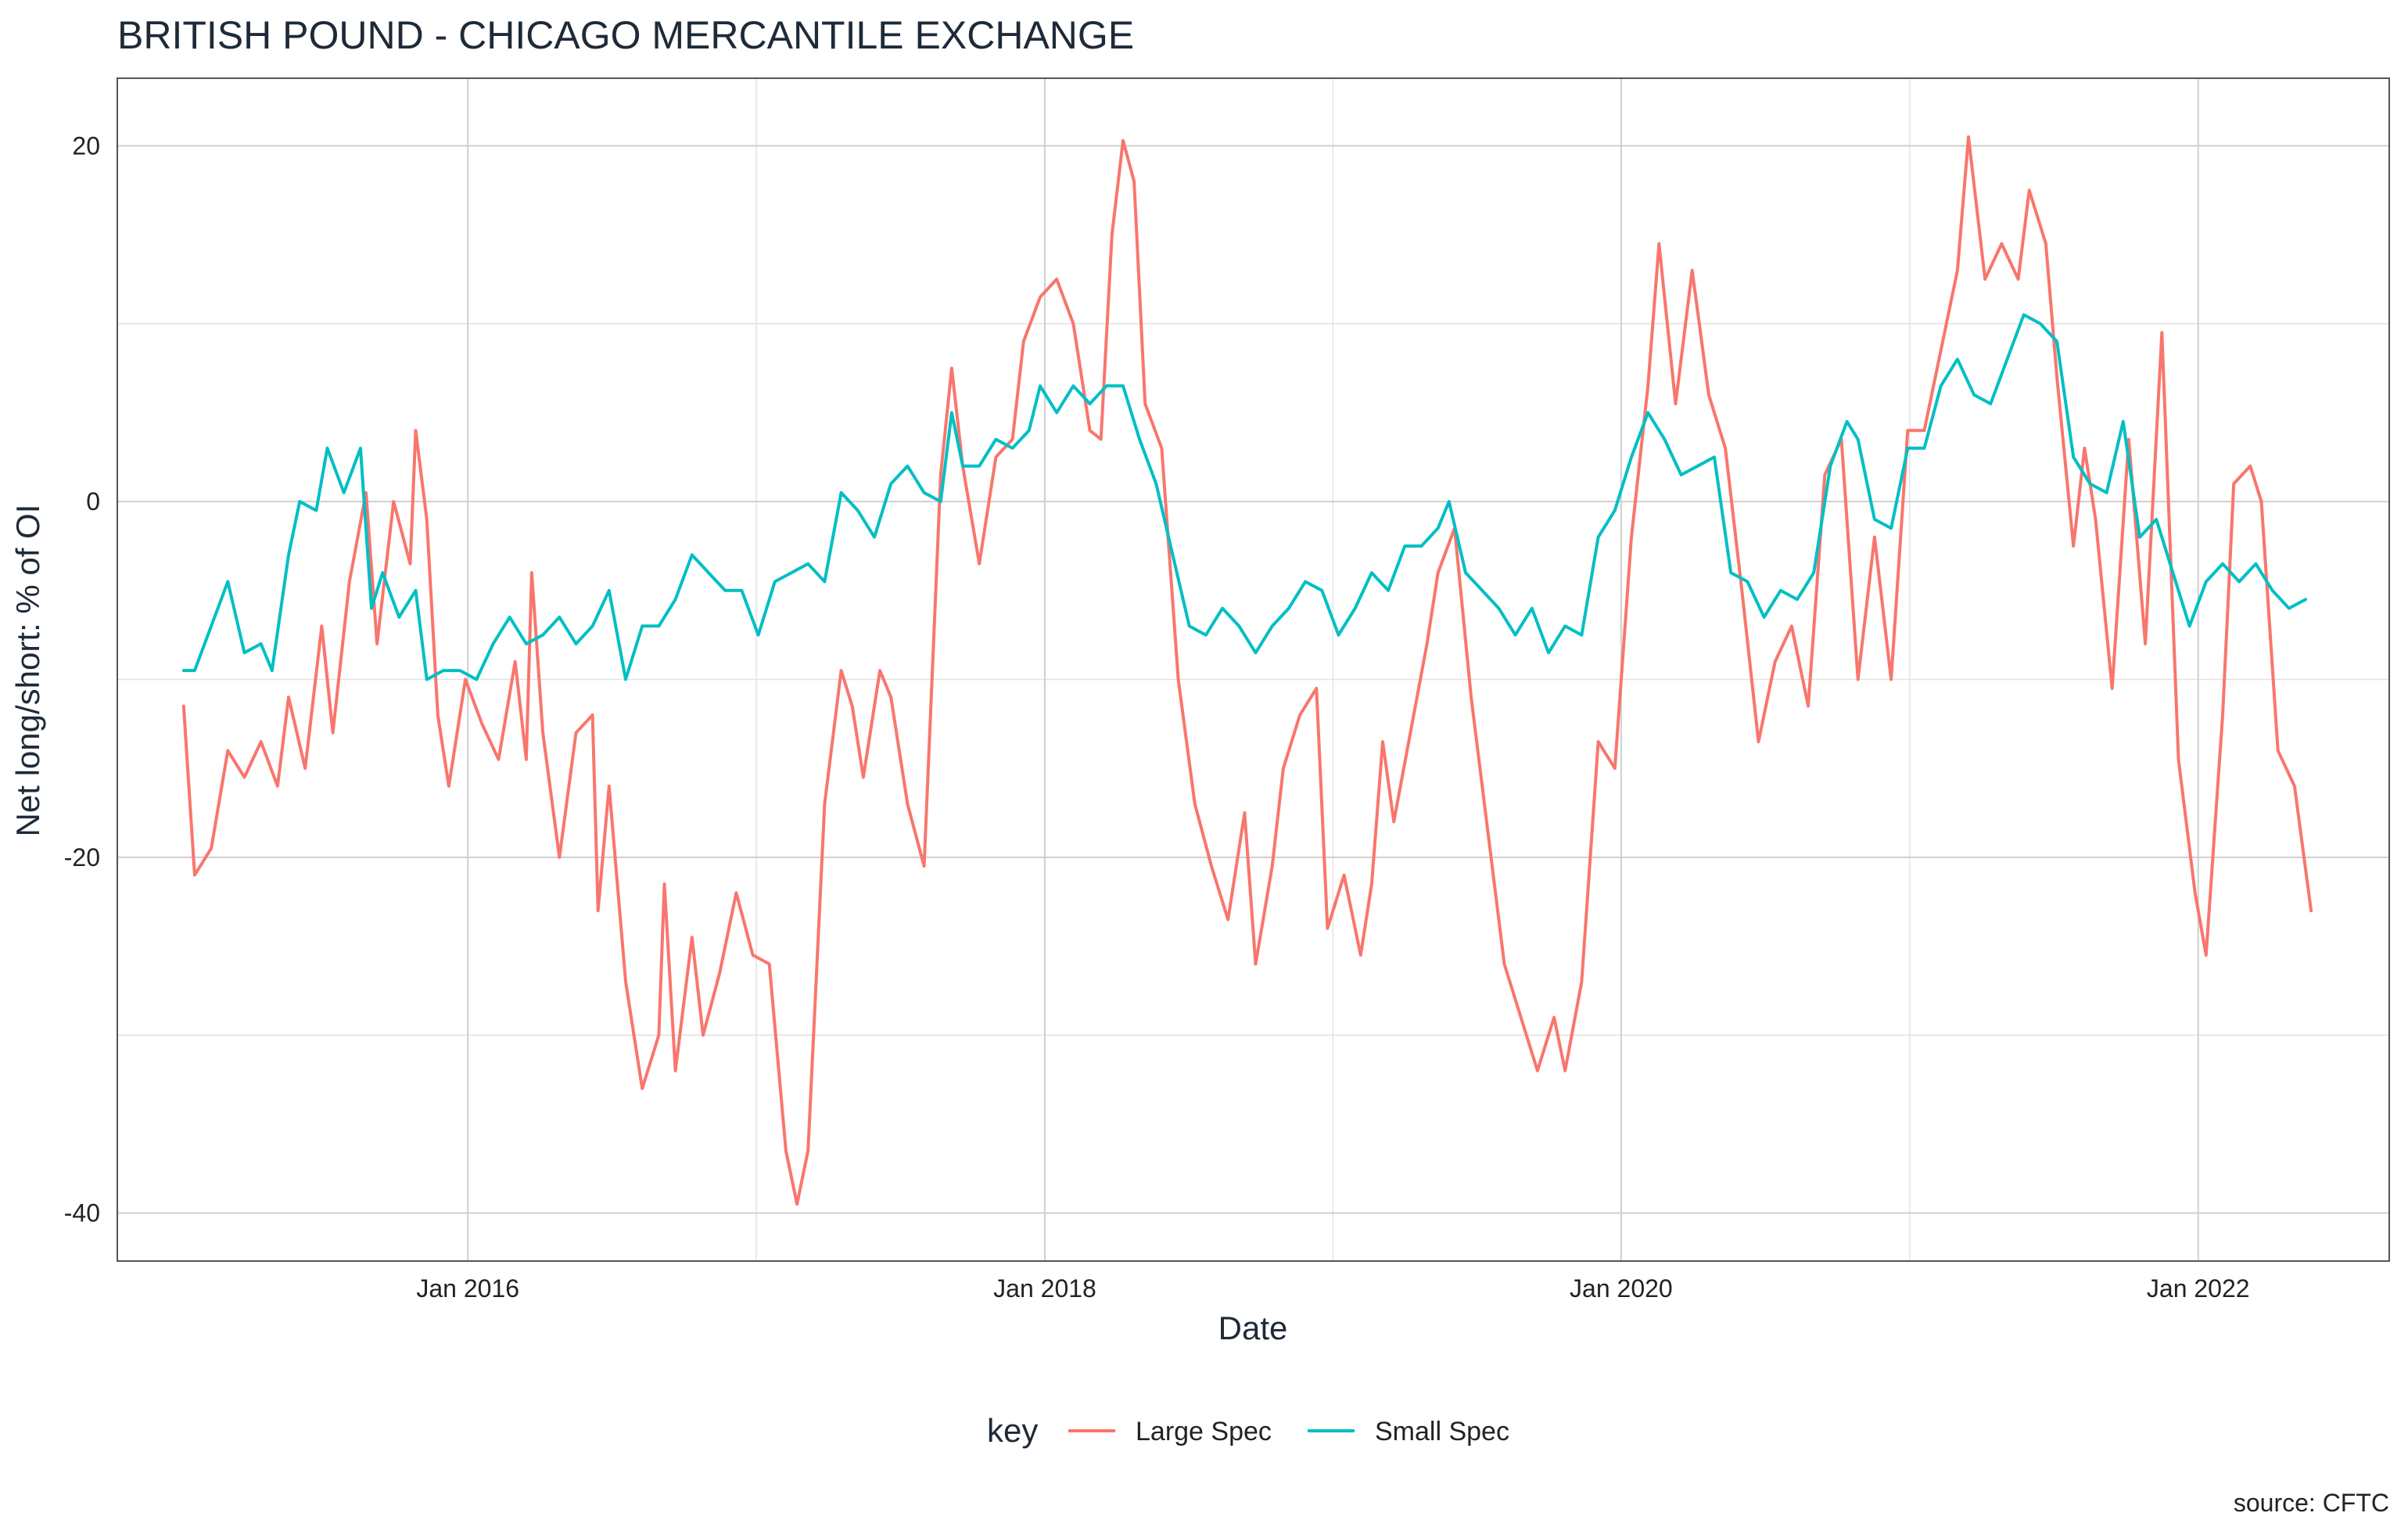  I want to click on y-tick-label: 0, so click(93, 501).